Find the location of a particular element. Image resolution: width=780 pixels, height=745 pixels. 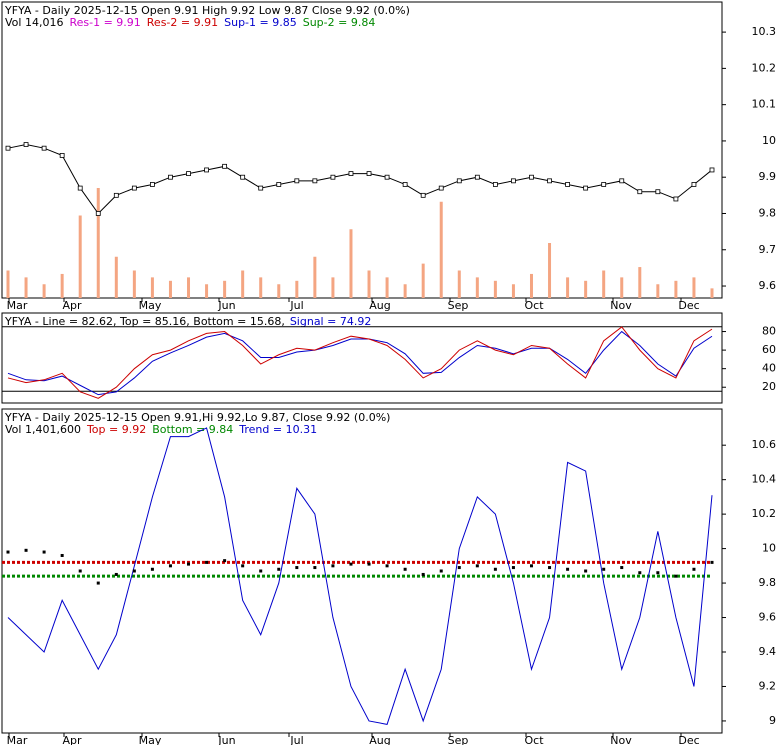

y-tick-label: 10.1 is located at coordinates (764, 104).